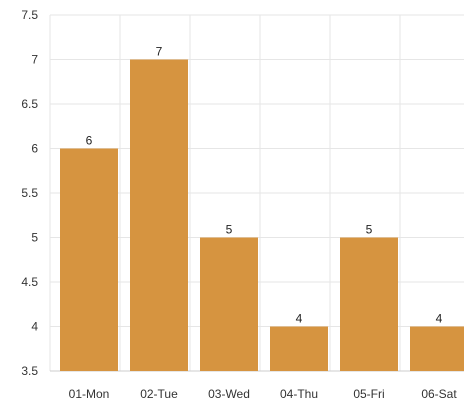 The width and height of the screenshot is (464, 404). I want to click on y-tick-label: 7, so click(34, 60).